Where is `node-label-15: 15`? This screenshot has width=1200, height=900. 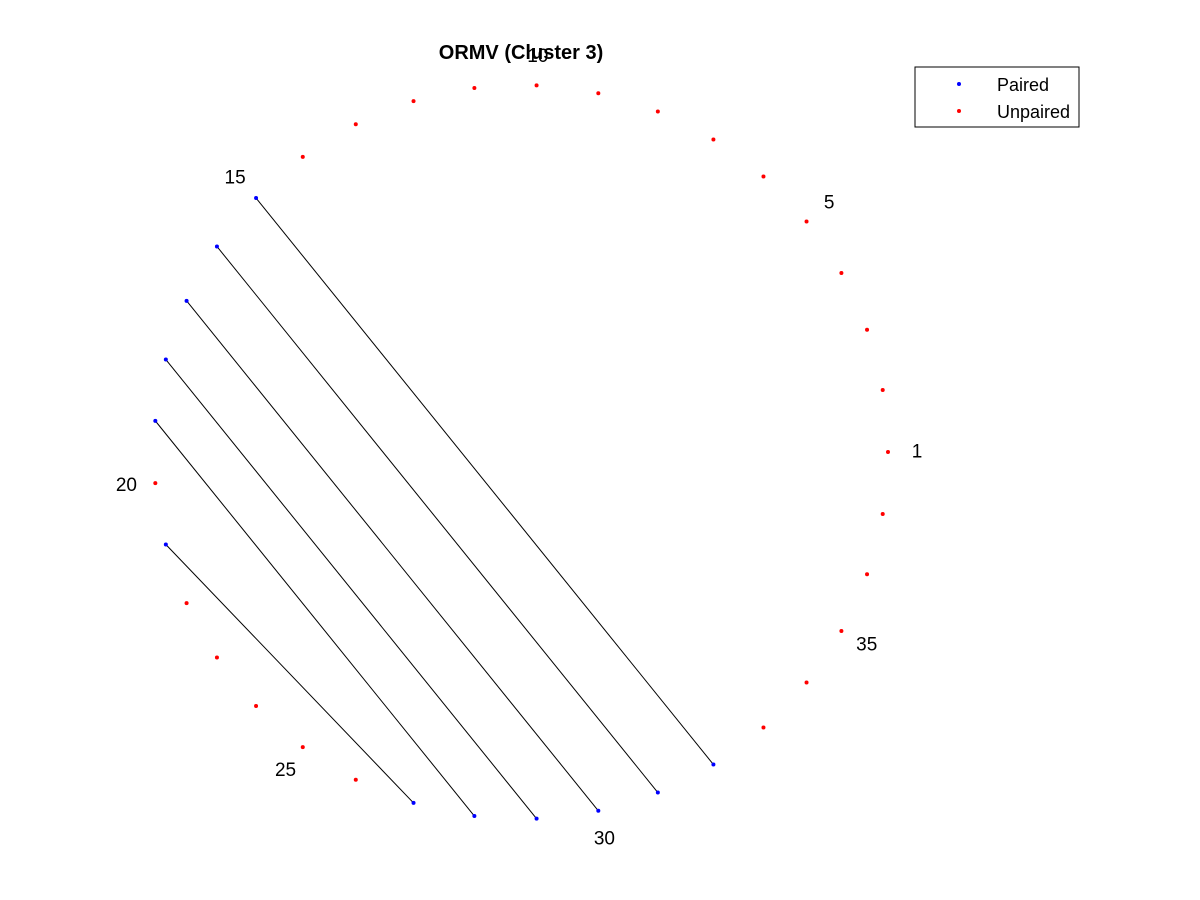 node-label-15: 15 is located at coordinates (235, 177).